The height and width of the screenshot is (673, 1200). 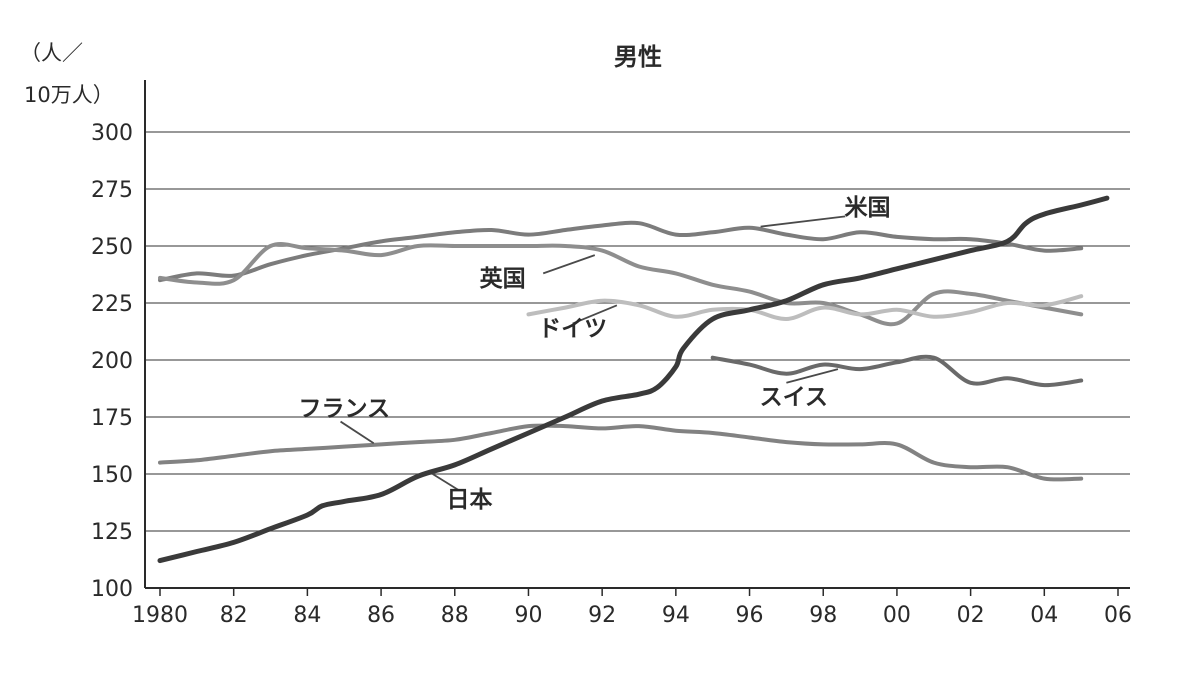 I want to click on series-line-uk, so click(x=621, y=284).